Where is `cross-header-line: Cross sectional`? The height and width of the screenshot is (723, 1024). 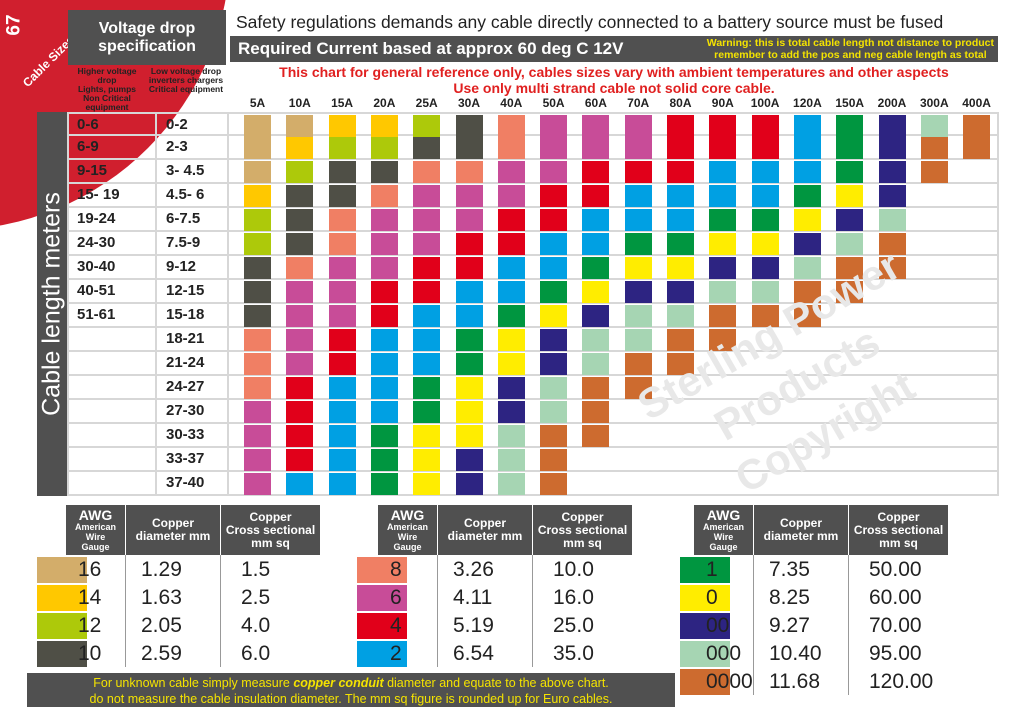
cross-header-line: Cross sectional is located at coordinates (270, 529).